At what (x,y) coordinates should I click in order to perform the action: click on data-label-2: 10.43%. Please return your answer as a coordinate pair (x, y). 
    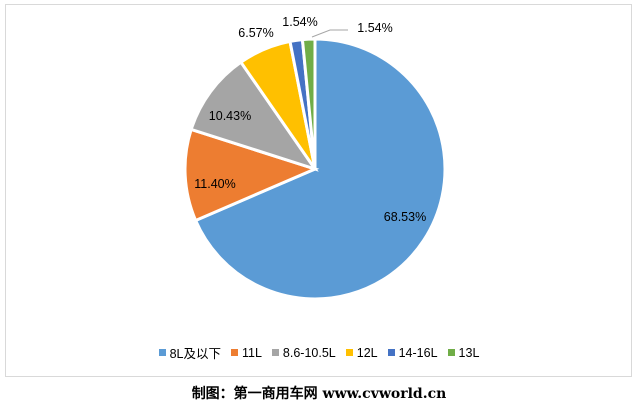
    Looking at the image, I should click on (230, 116).